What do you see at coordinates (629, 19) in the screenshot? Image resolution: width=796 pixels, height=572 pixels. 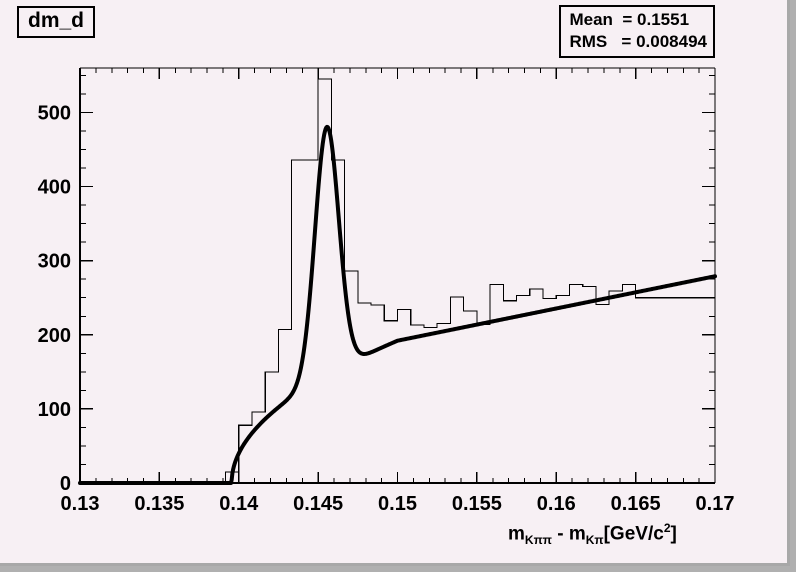 I see `stats-row-mean: Mean = 0.1551` at bounding box center [629, 19].